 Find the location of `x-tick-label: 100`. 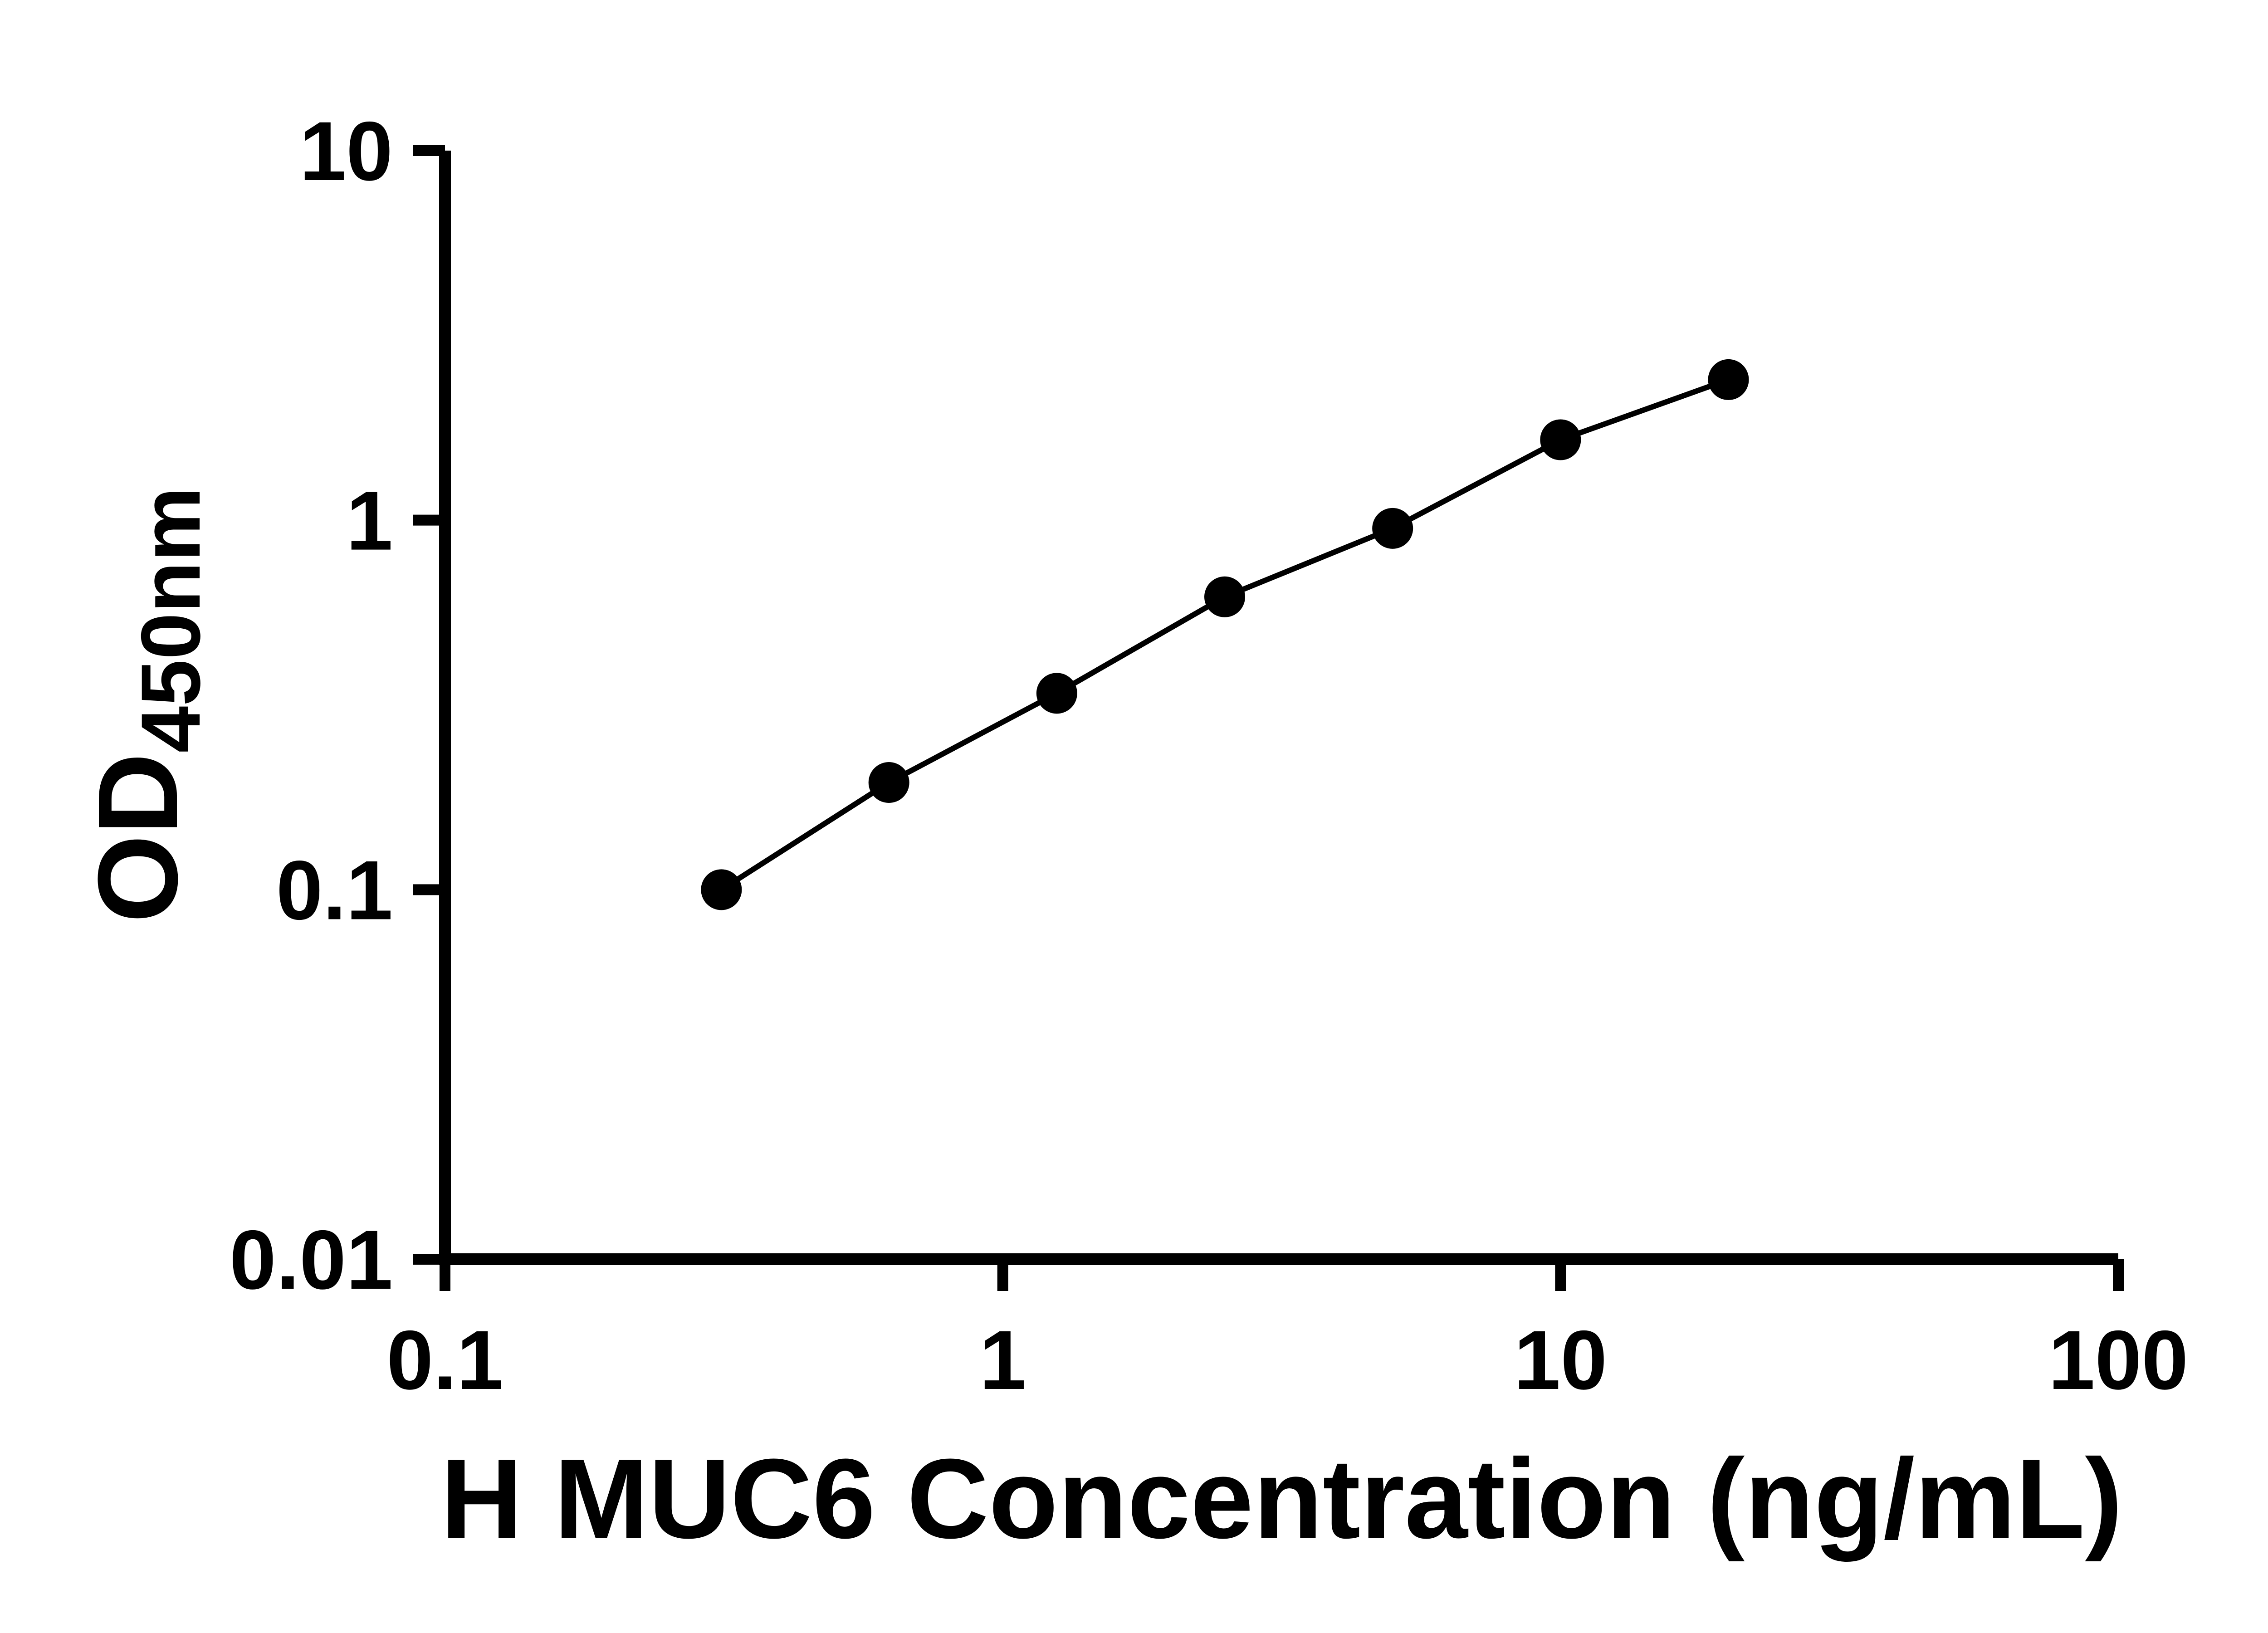

x-tick-label: 100 is located at coordinates (2119, 1360).